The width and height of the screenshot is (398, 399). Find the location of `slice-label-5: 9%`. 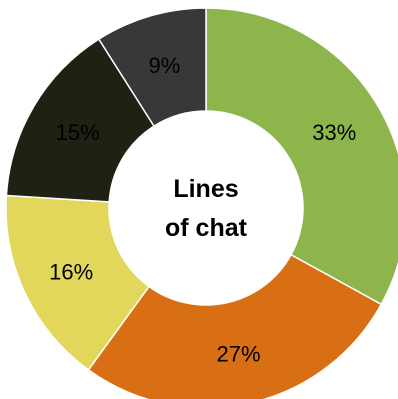

slice-label-5: 9% is located at coordinates (165, 65).